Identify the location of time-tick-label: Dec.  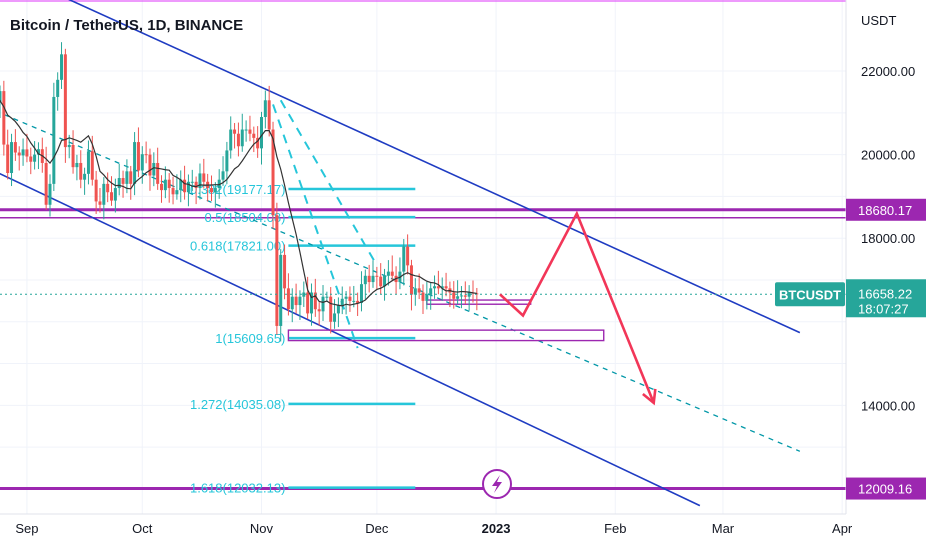
(377, 528).